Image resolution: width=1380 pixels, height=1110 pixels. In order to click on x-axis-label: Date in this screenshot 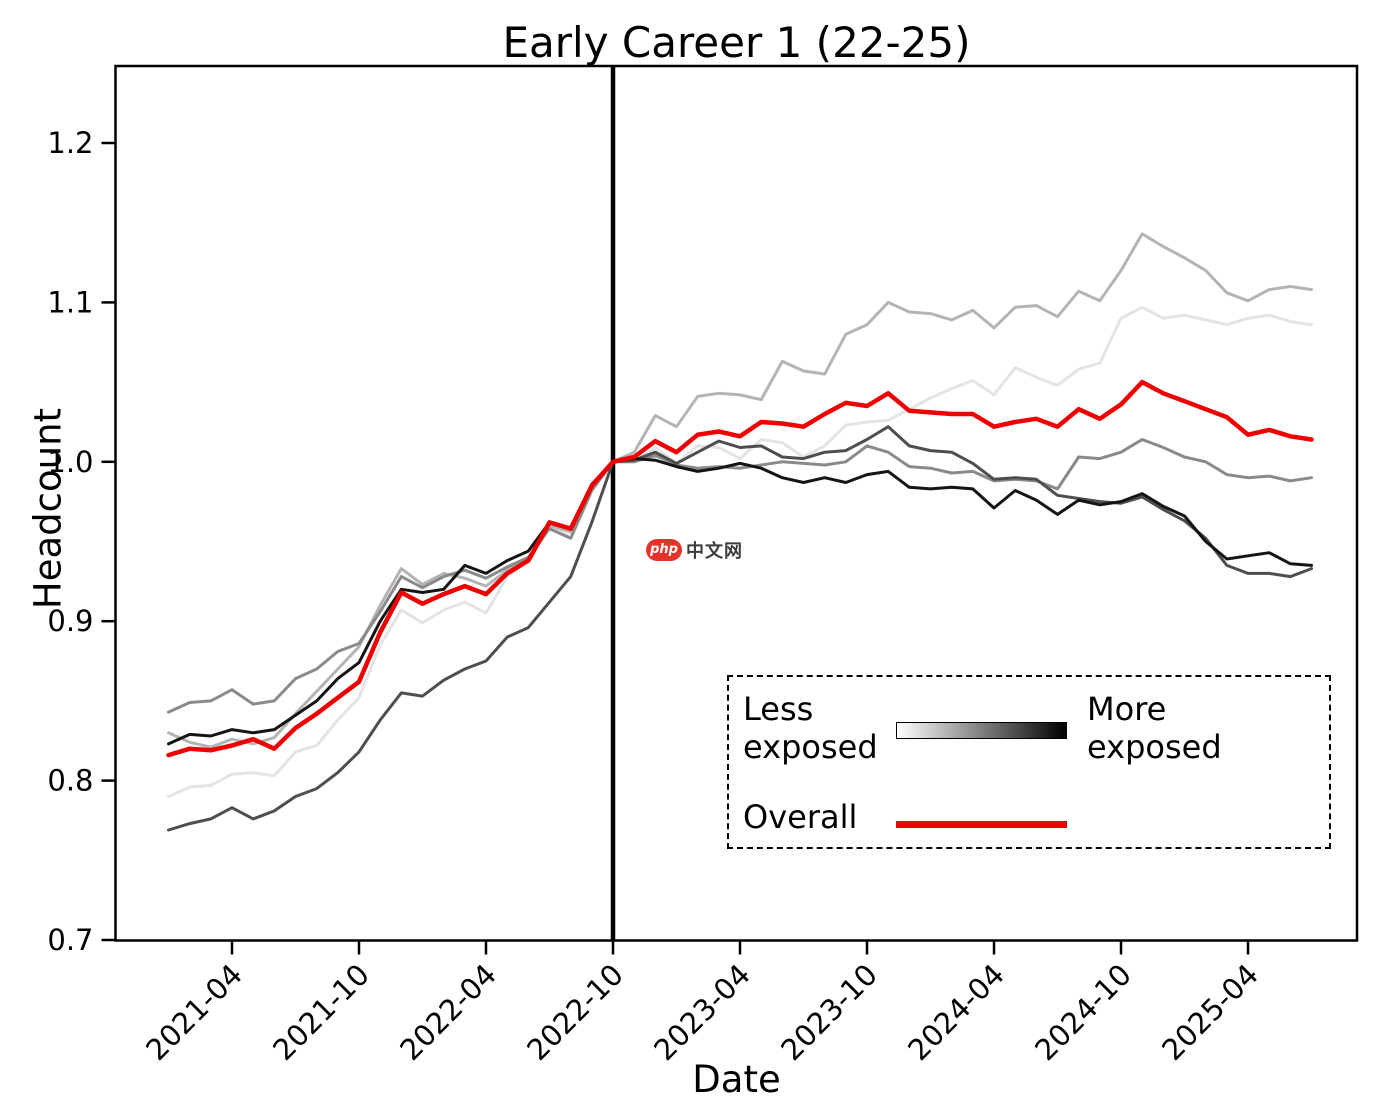, I will do `click(736, 1079)`.